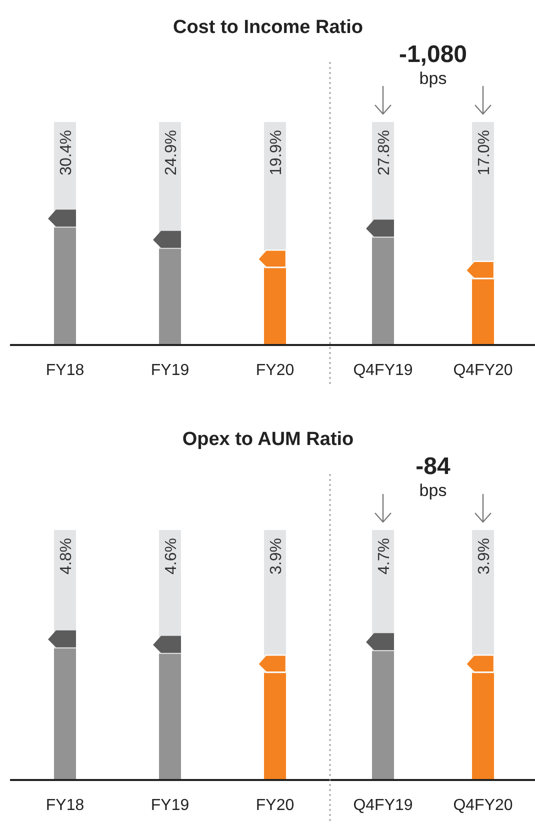  Describe the element at coordinates (171, 153) in the screenshot. I see `data-label: 24.9%` at that location.